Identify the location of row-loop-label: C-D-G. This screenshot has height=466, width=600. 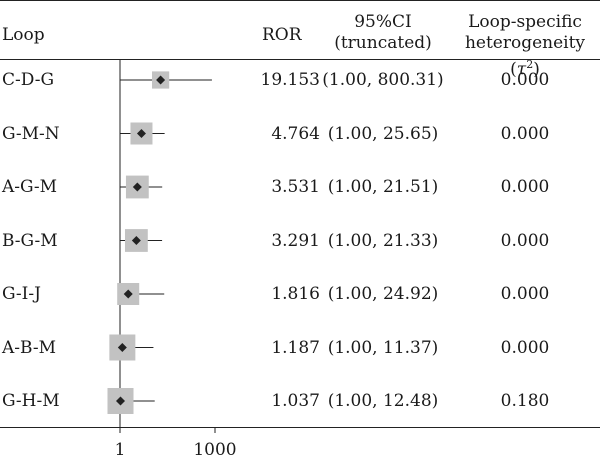
(28, 80).